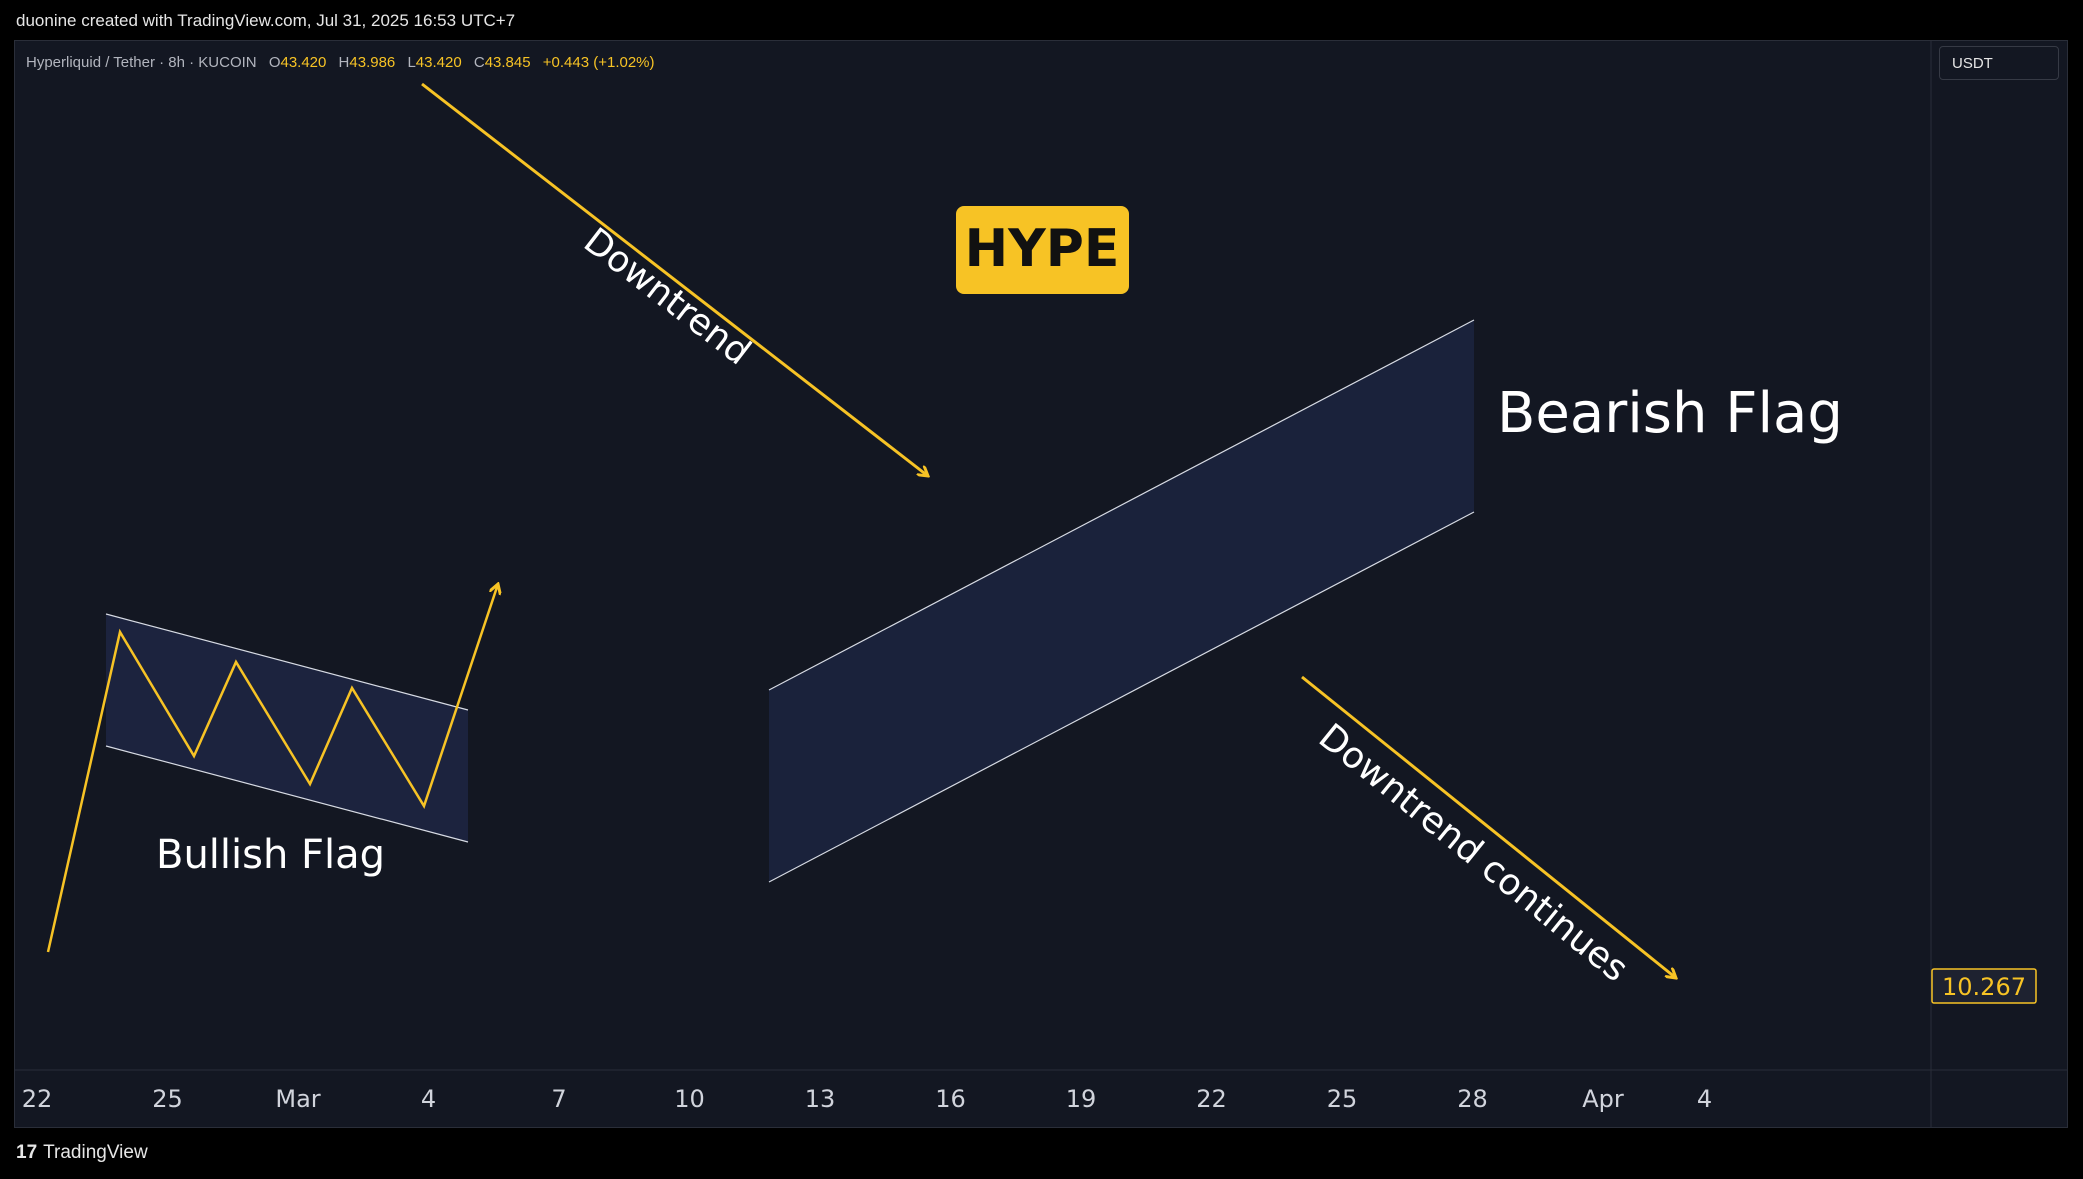  I want to click on bearish-flag-lower-line, so click(1121, 697).